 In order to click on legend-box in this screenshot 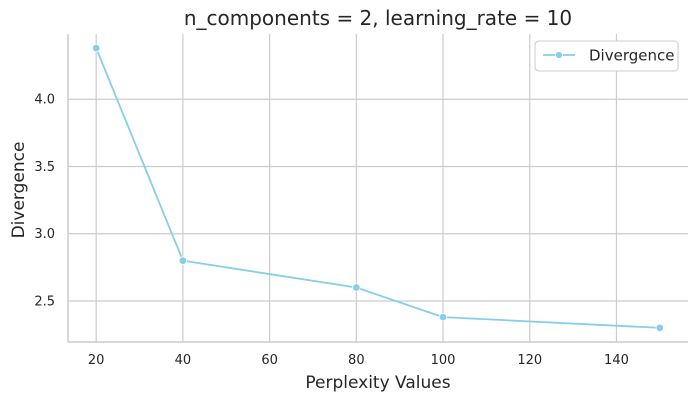, I will do `click(606, 56)`.